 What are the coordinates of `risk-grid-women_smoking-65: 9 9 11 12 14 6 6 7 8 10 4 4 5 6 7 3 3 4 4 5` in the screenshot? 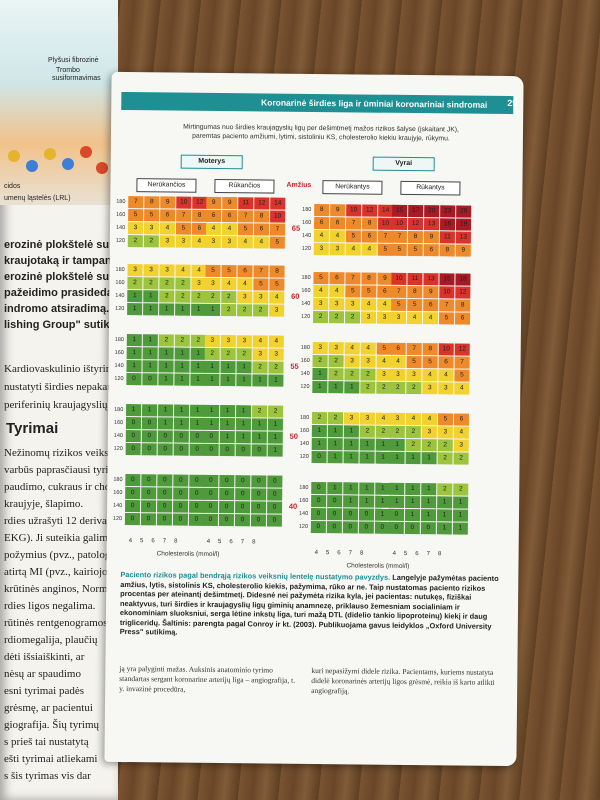 It's located at (245, 222).